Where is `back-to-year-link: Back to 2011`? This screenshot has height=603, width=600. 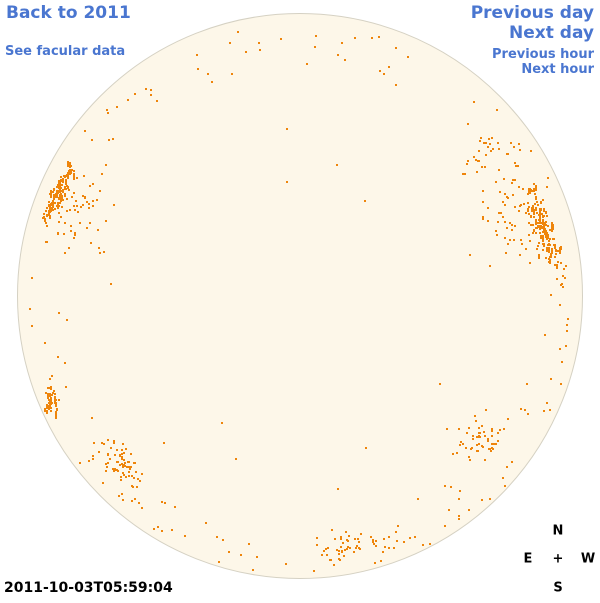 back-to-year-link: Back to 2011 is located at coordinates (68, 13).